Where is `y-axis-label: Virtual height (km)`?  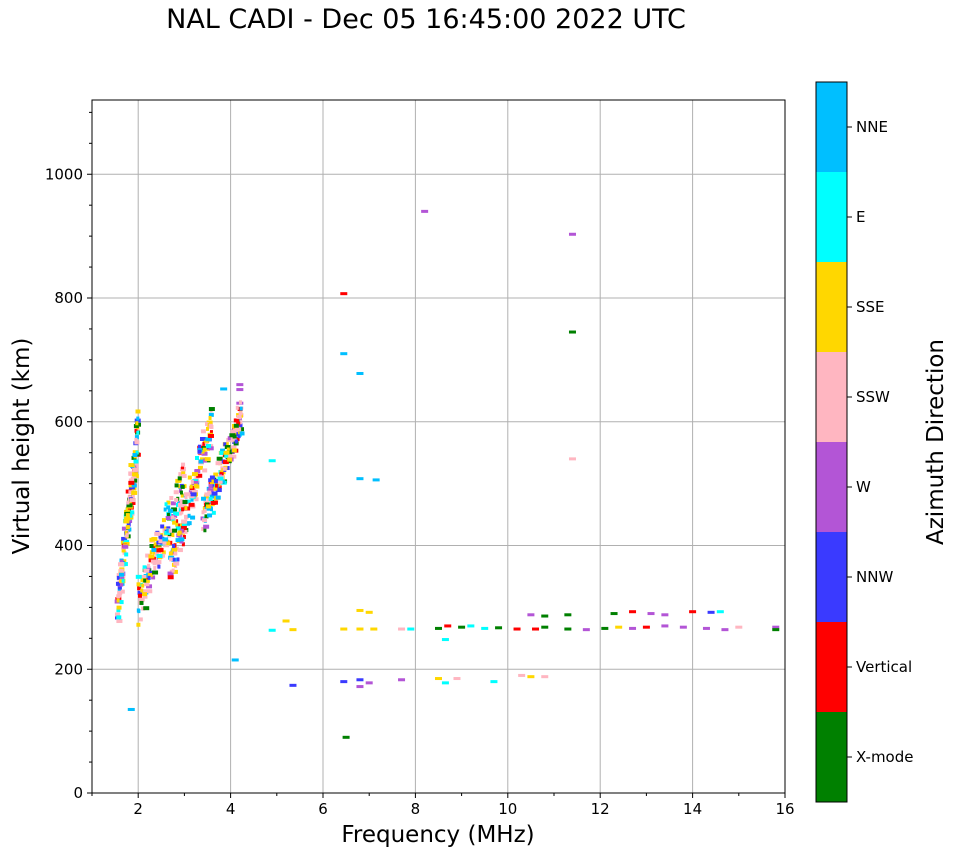
y-axis-label: Virtual height (km) is located at coordinates (22, 446).